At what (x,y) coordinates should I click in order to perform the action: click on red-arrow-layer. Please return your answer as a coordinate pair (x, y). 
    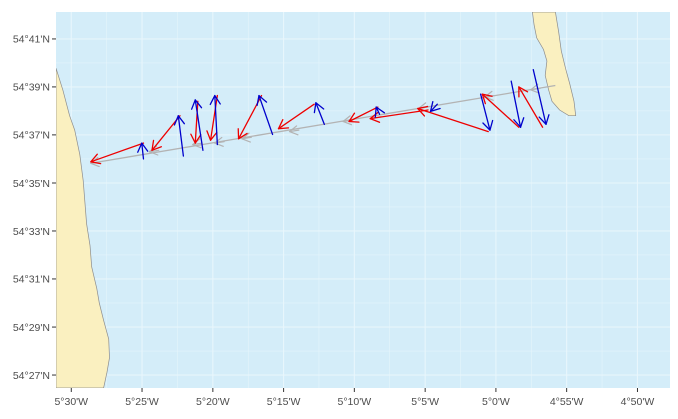
    Looking at the image, I should click on (317, 125).